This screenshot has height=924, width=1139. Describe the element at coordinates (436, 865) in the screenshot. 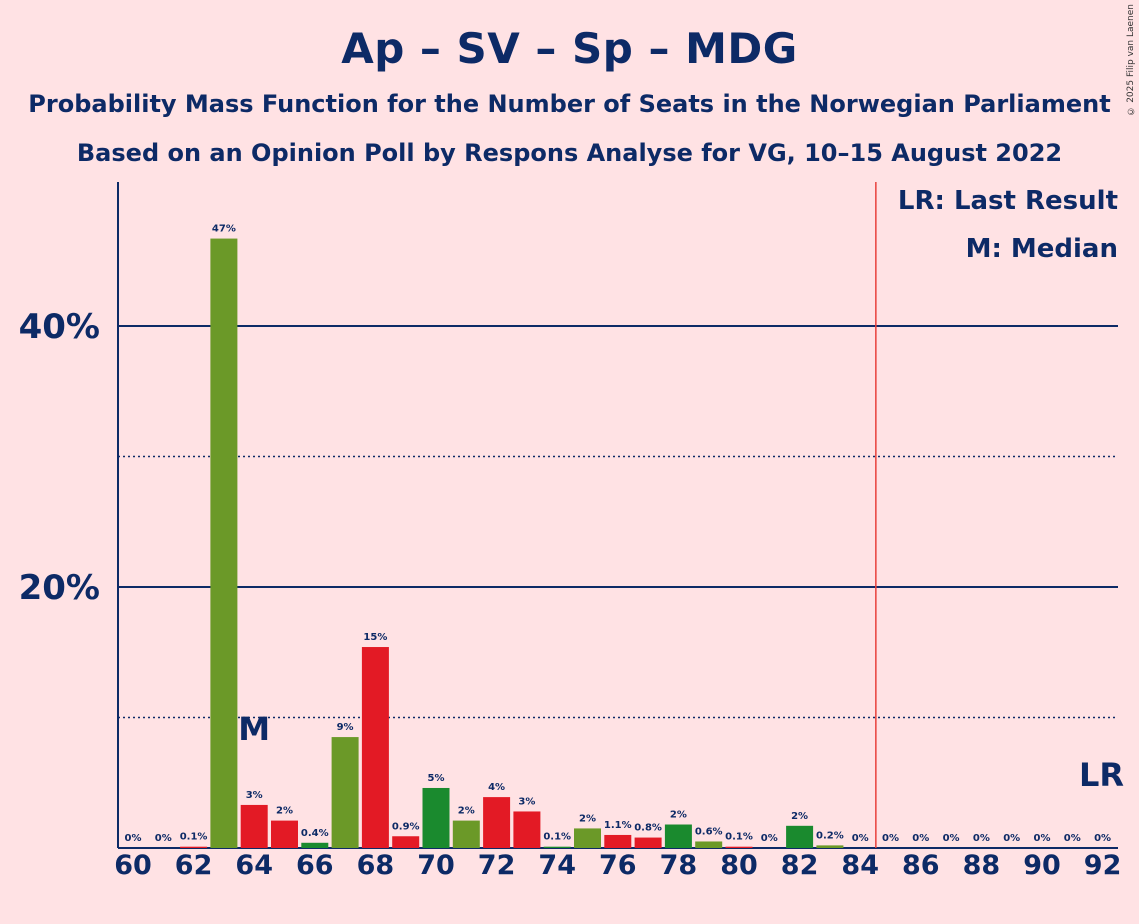

I see `x-tick-label-70: 70` at that location.